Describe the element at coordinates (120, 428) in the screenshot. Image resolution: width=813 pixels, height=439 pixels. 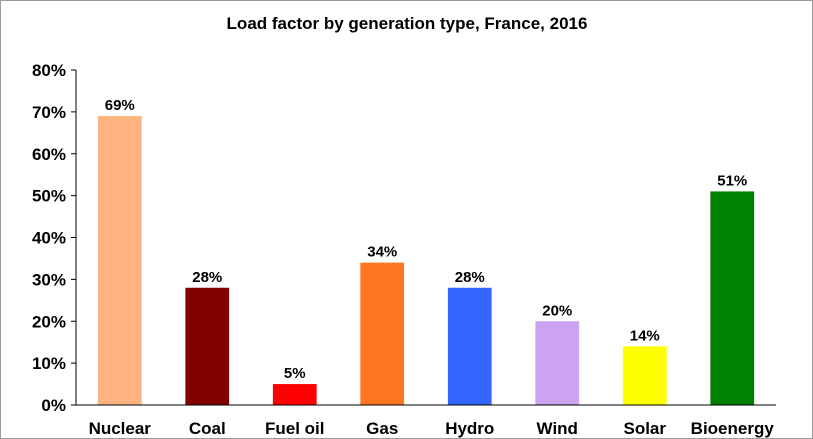
I see `x-tick-label: Nuclear` at that location.